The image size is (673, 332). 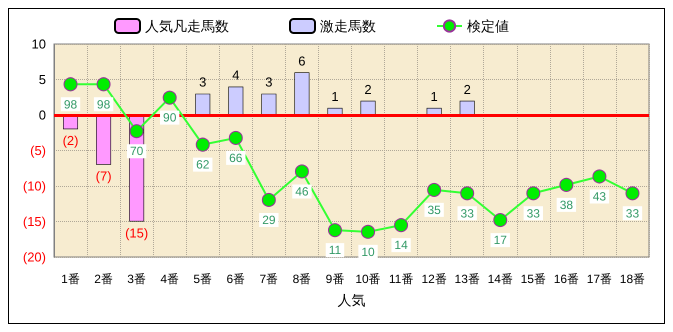 What do you see at coordinates (170, 279) in the screenshot?
I see `x-tick-label: 4番` at bounding box center [170, 279].